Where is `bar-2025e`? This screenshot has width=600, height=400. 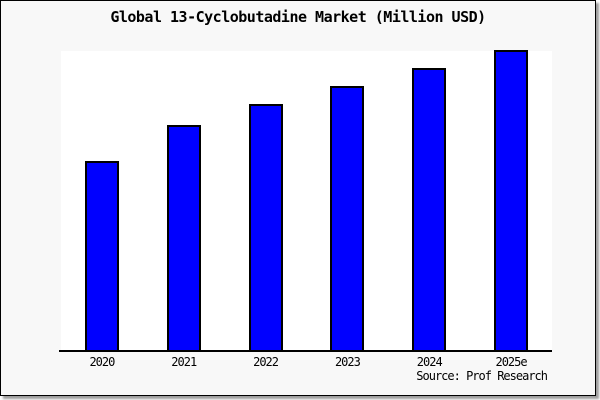 bar-2025e is located at coordinates (511, 200).